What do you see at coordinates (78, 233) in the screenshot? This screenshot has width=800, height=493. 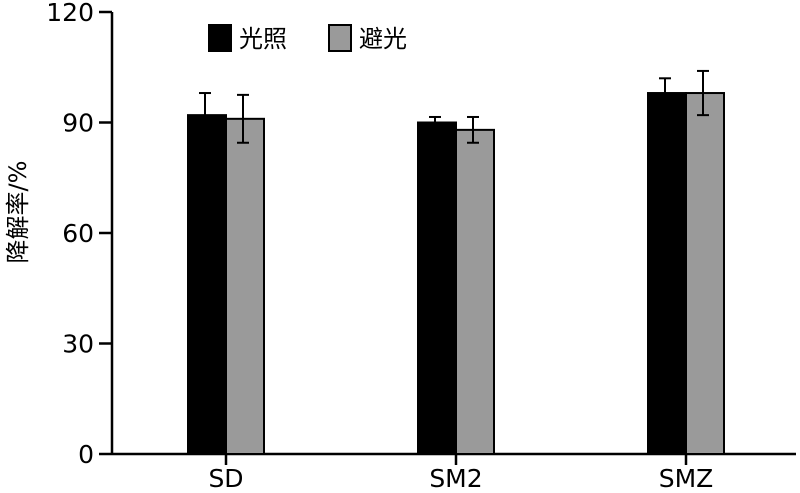 I see `y-tick-label: 60` at bounding box center [78, 233].